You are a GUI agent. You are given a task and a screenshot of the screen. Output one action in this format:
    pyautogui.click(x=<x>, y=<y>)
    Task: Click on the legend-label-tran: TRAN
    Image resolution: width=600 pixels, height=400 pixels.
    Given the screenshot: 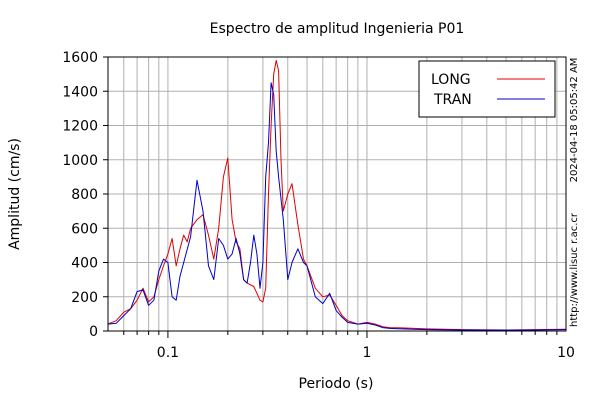 What is the action you would take?
    pyautogui.click(x=452, y=100)
    